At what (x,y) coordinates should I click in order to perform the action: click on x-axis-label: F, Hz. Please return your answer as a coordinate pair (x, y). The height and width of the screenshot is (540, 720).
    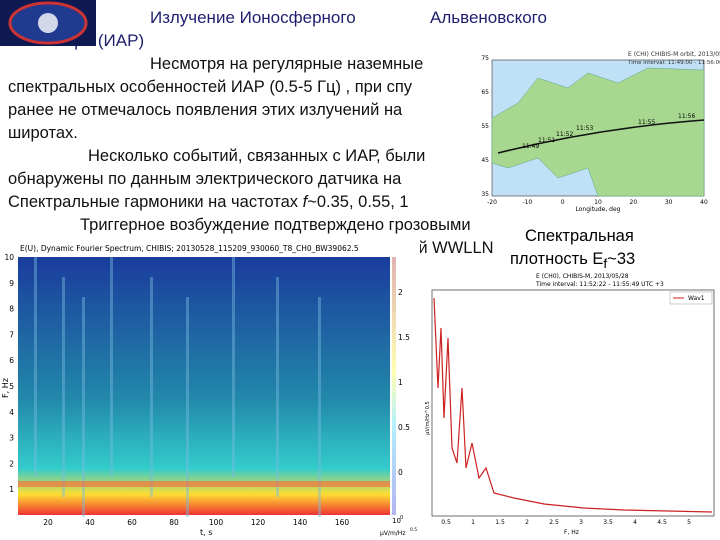
    Looking at the image, I should click on (571, 532).